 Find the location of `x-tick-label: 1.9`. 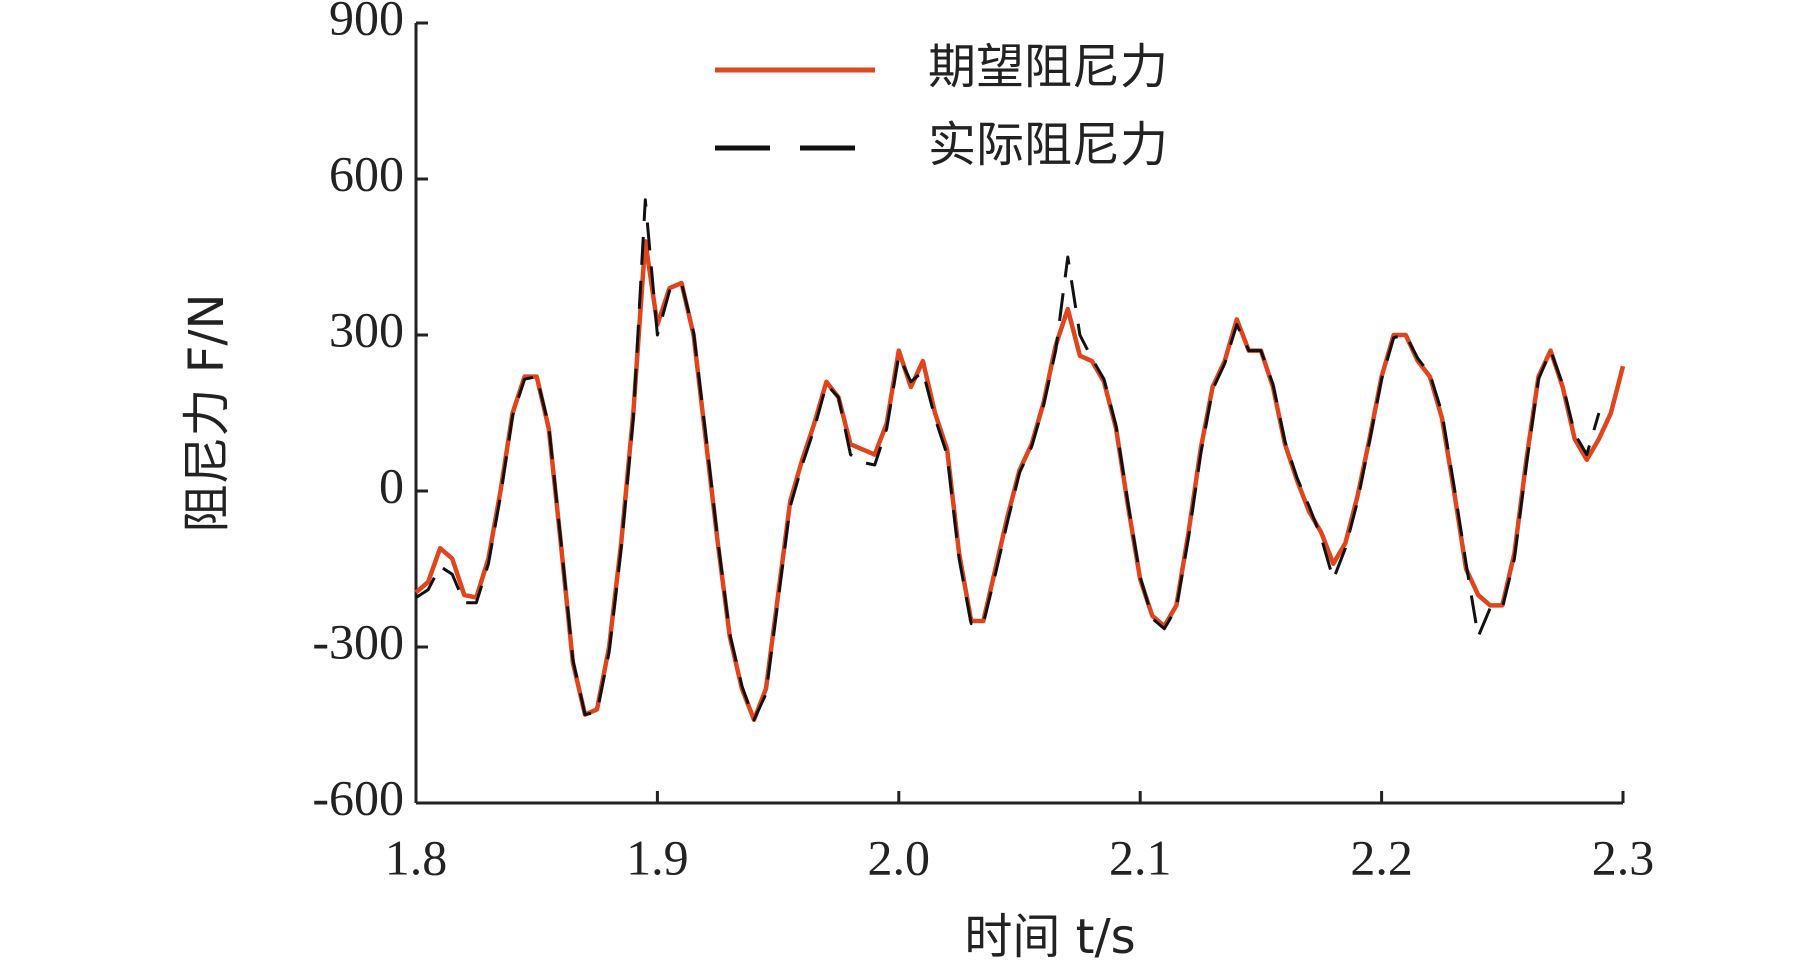

x-tick-label: 1.9 is located at coordinates (657, 857).